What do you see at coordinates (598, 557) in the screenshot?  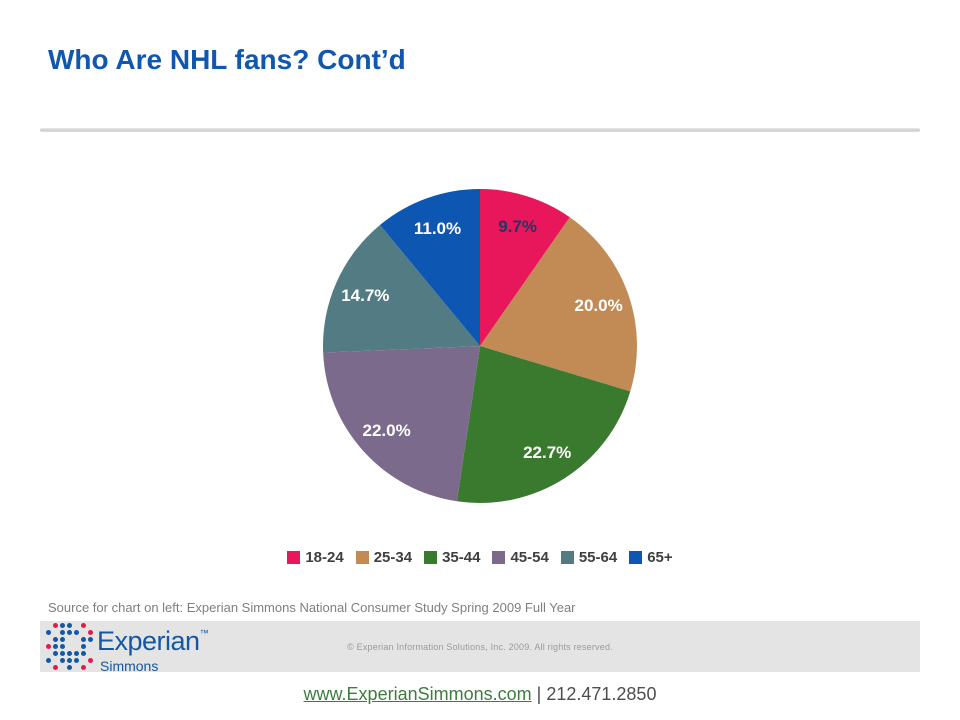 I see `legend-label: 55-64` at bounding box center [598, 557].